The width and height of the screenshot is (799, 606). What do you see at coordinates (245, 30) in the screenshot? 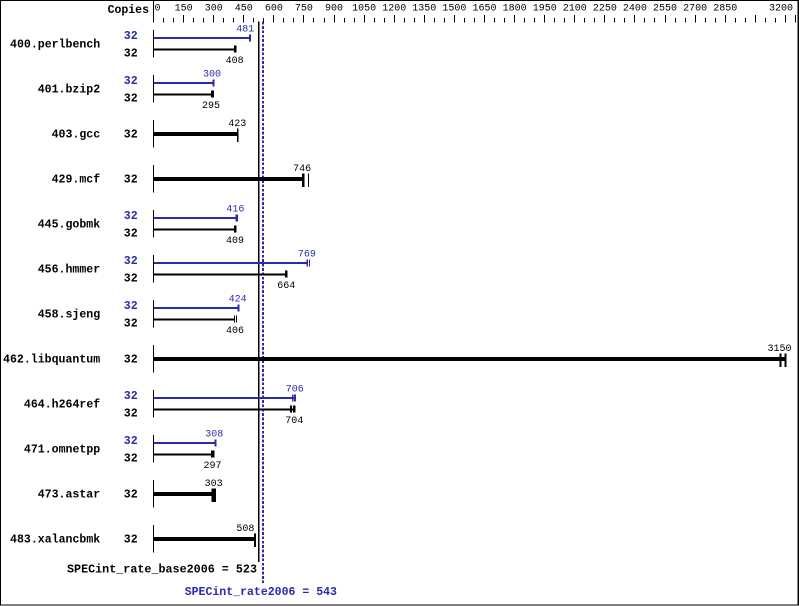
I see `svg-text: 481` at bounding box center [245, 30].